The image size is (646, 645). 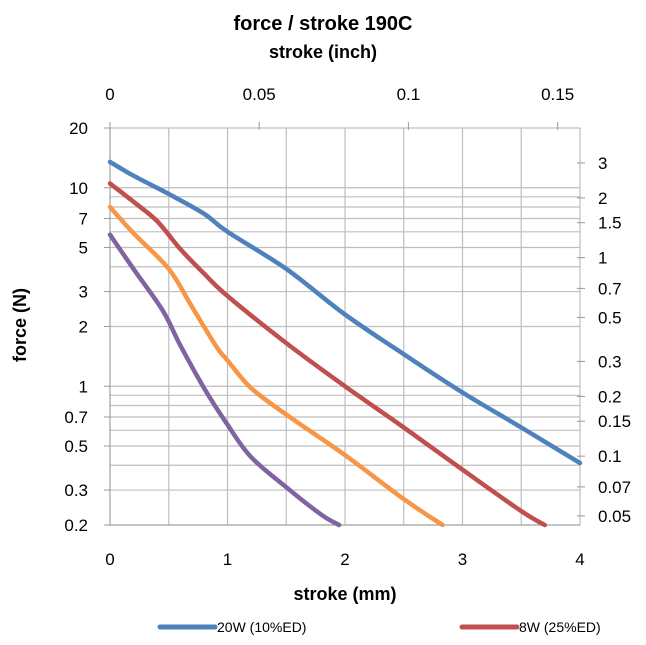 I want to click on y2-tick-label: 0.7, so click(x=610, y=288).